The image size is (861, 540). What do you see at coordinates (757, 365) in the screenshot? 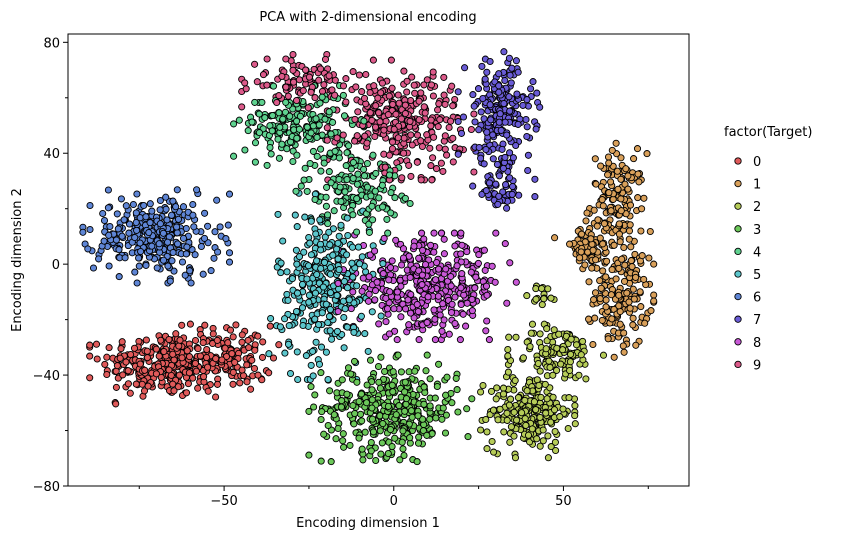
I see `legend-label: 9` at bounding box center [757, 365].